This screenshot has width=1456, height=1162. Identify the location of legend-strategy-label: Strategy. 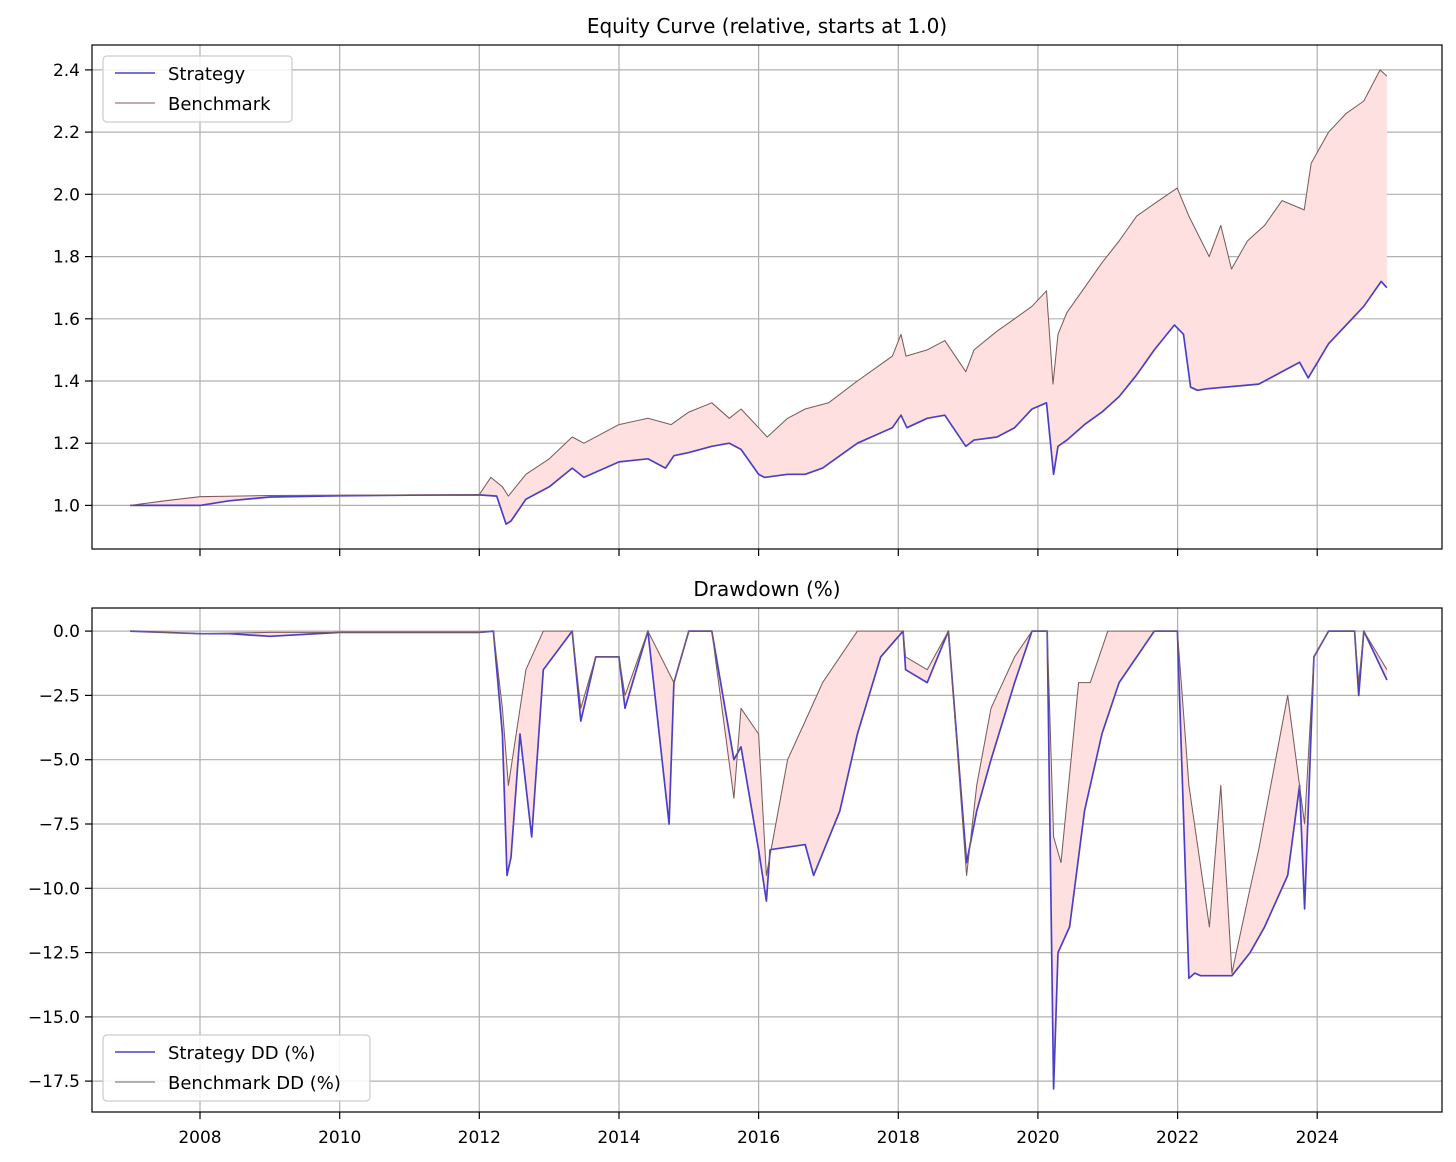
(206, 74).